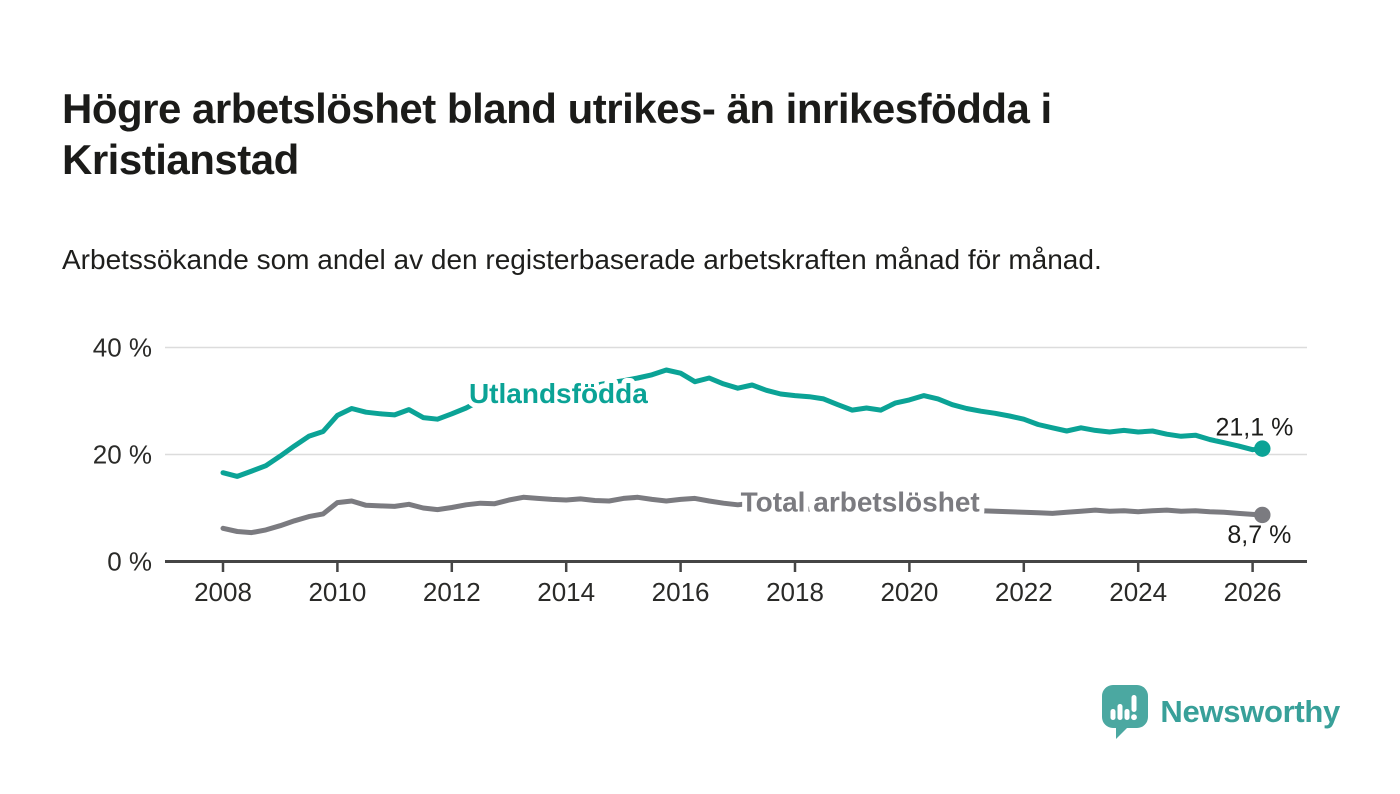  I want to click on end-value-labels: 21,1 % 8,7 %, so click(1254, 481).